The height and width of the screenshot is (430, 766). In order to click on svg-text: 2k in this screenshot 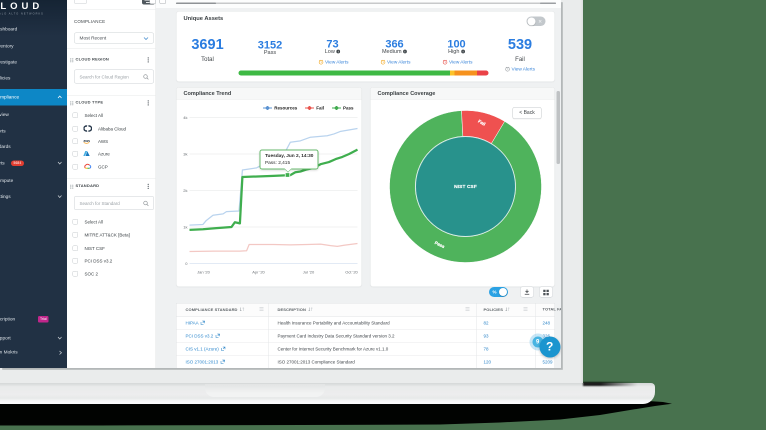, I will do `click(185, 190)`.